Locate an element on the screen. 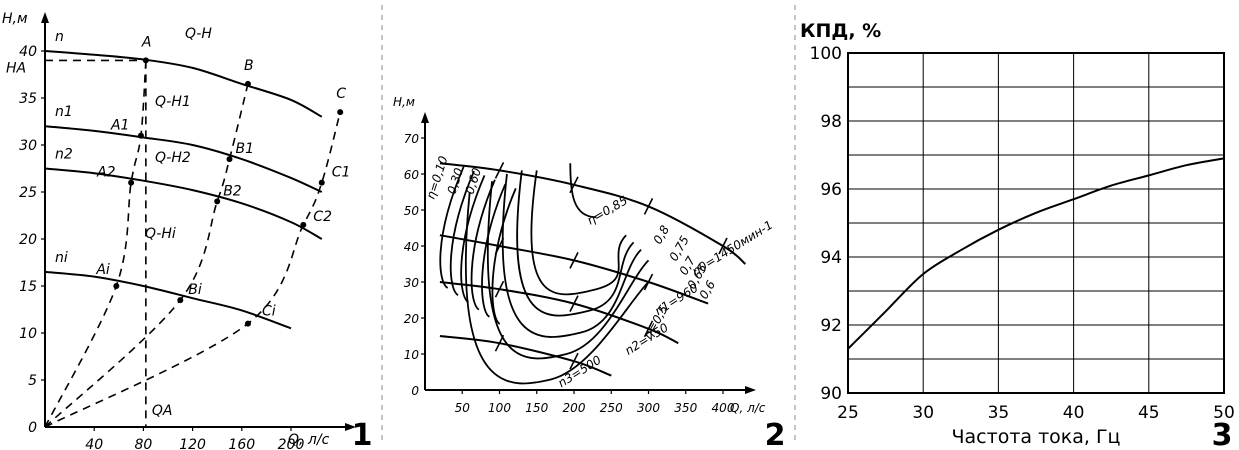 The height and width of the screenshot is (450, 1239). x-tick-label: 300 is located at coordinates (648, 408).